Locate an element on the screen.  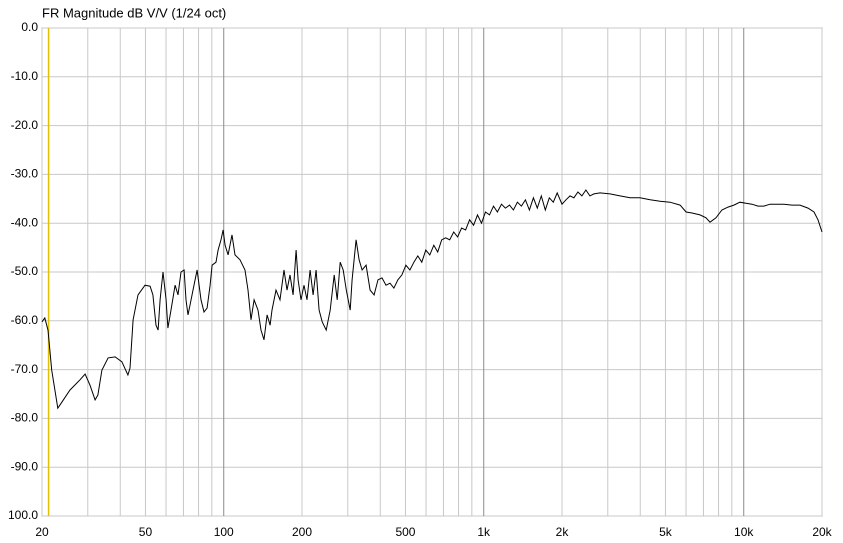
x-tick-label: 100 is located at coordinates (224, 532).